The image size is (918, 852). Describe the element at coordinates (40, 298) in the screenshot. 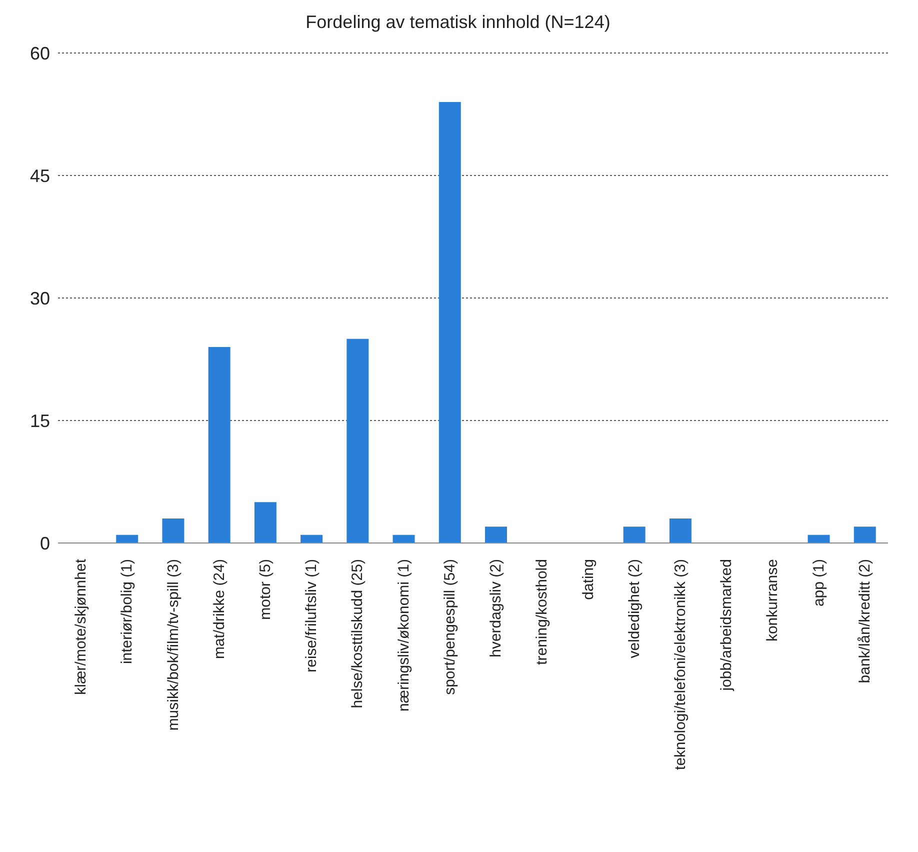

I see `y-tick-label: 30` at that location.